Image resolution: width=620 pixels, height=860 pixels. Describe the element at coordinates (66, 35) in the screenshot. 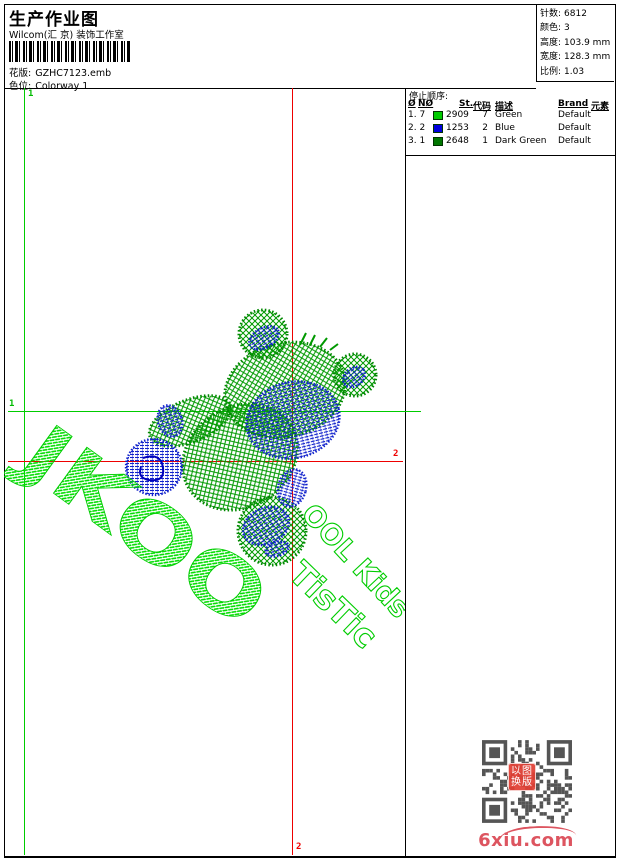

I see `studio-name: Wilcom(汇 京) 装饰工作室` at that location.